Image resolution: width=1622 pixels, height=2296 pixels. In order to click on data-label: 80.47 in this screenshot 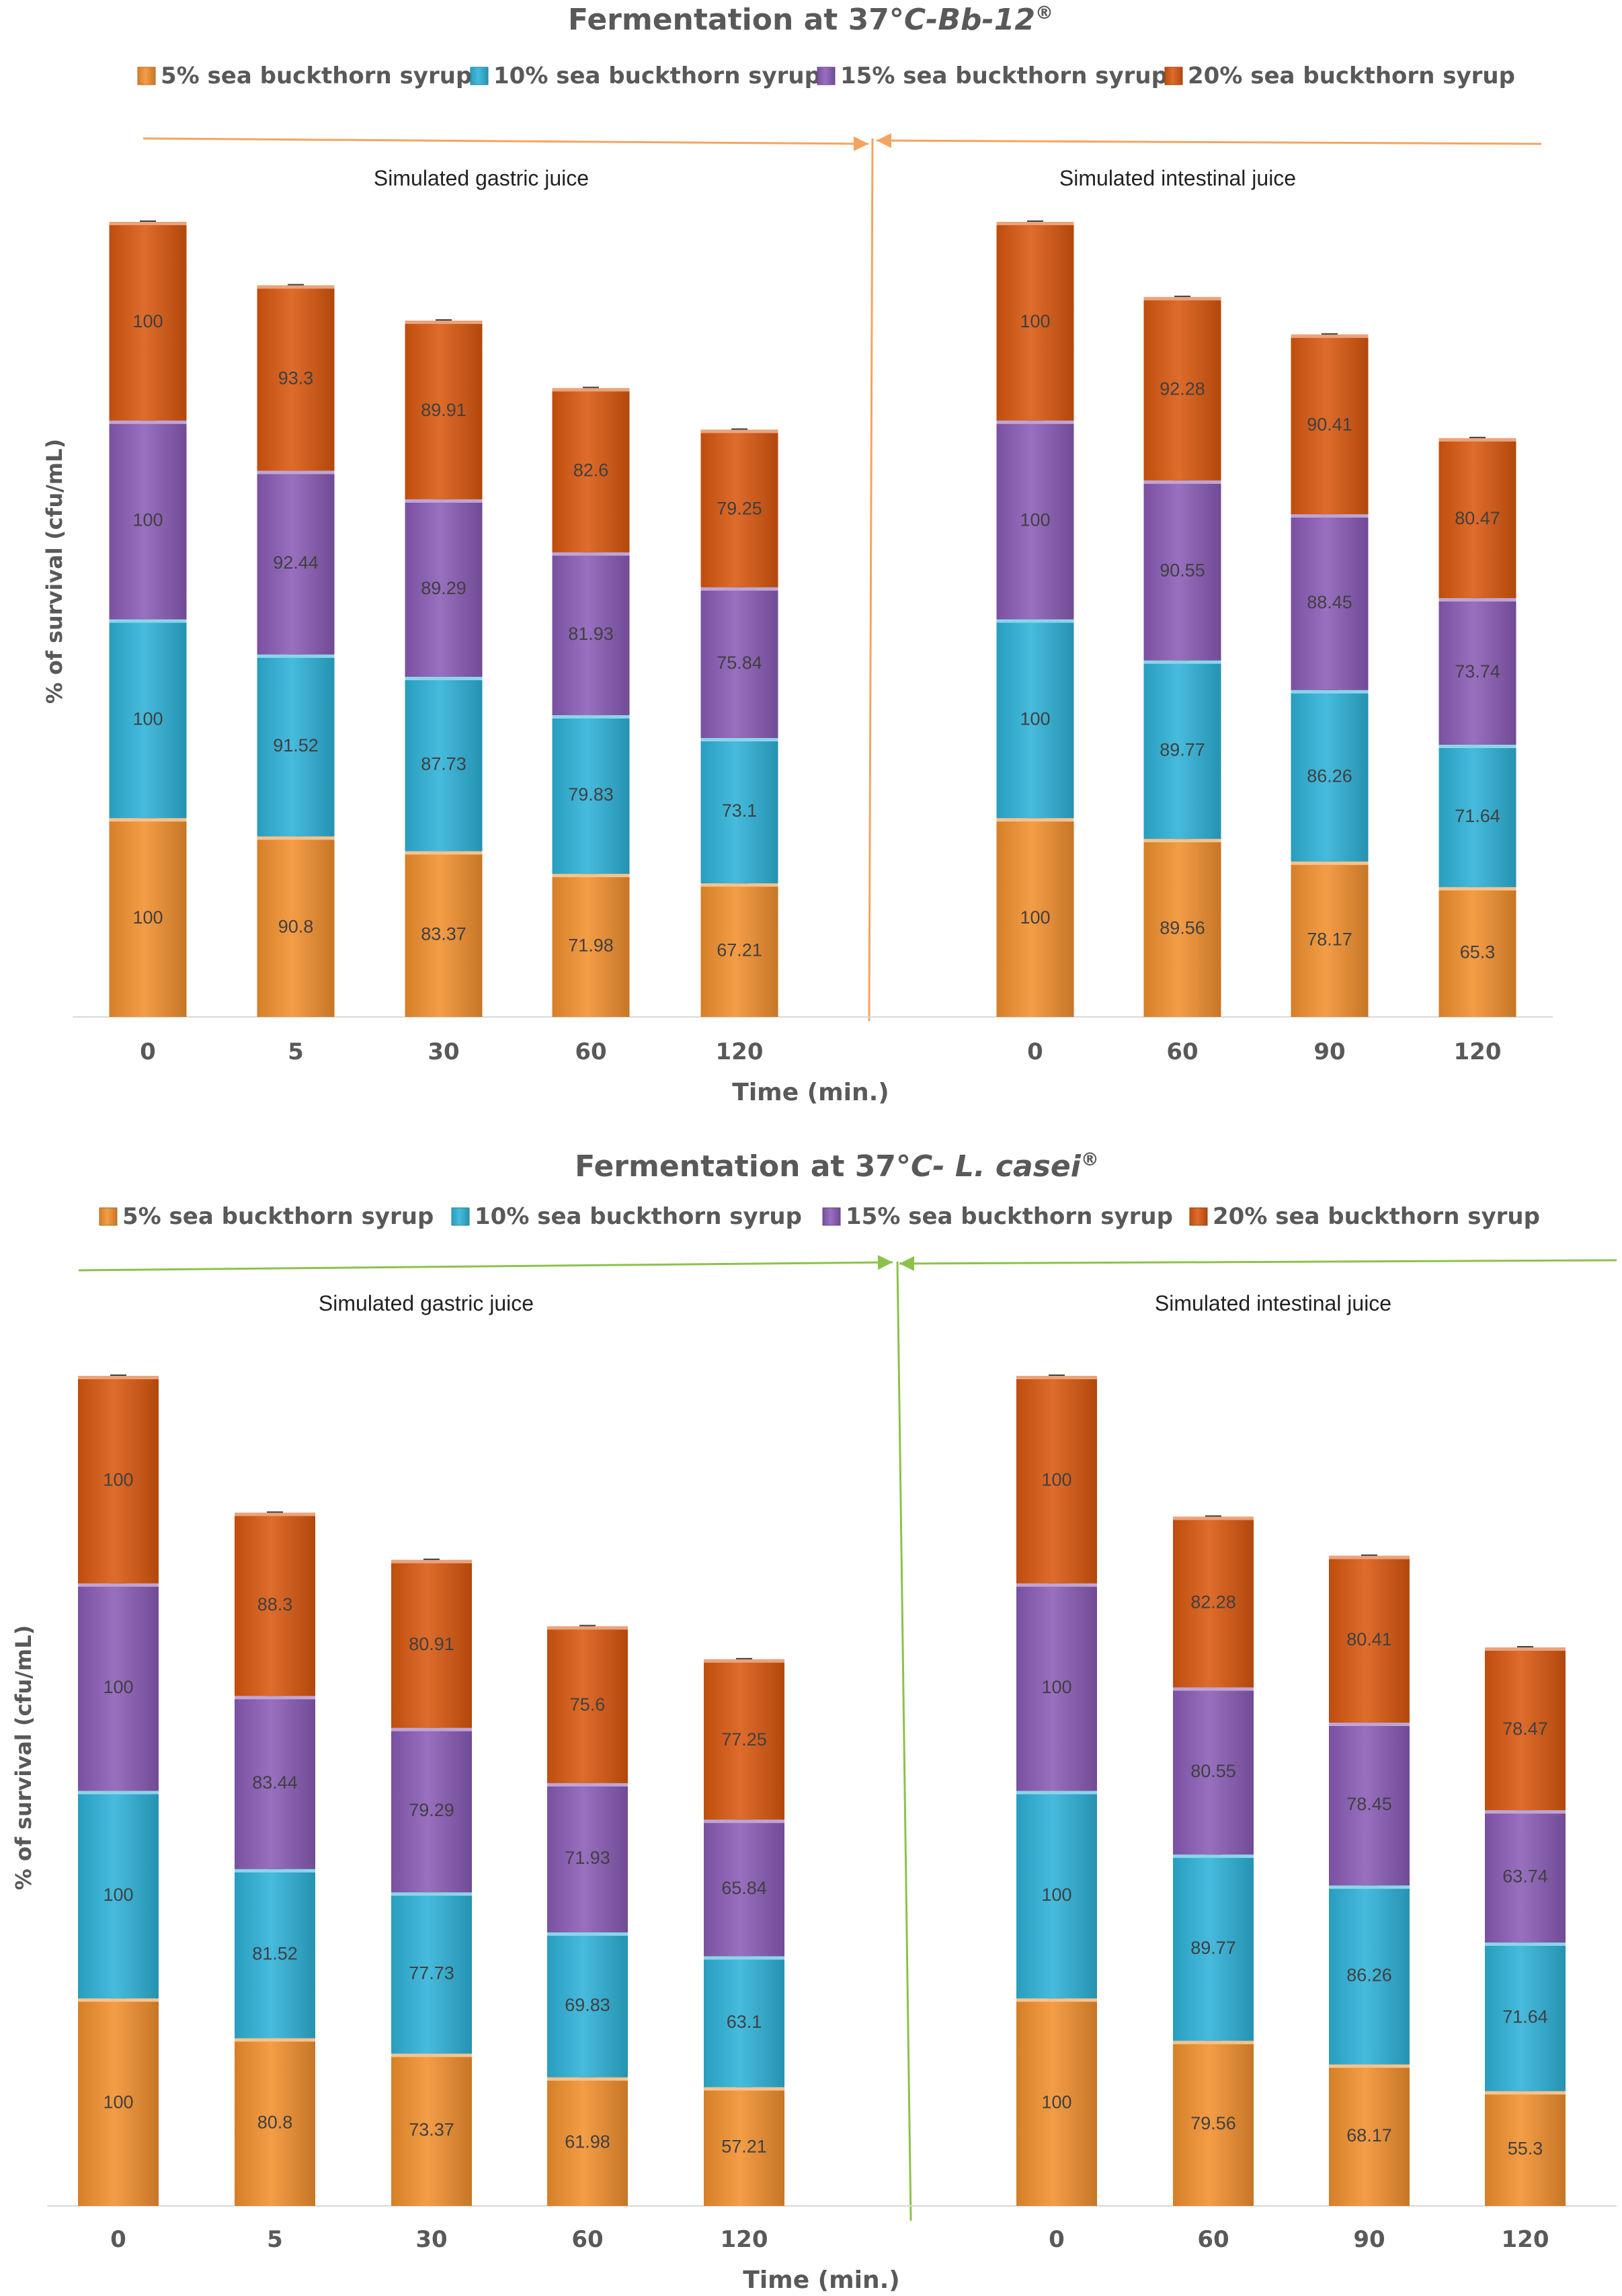, I will do `click(1477, 518)`.